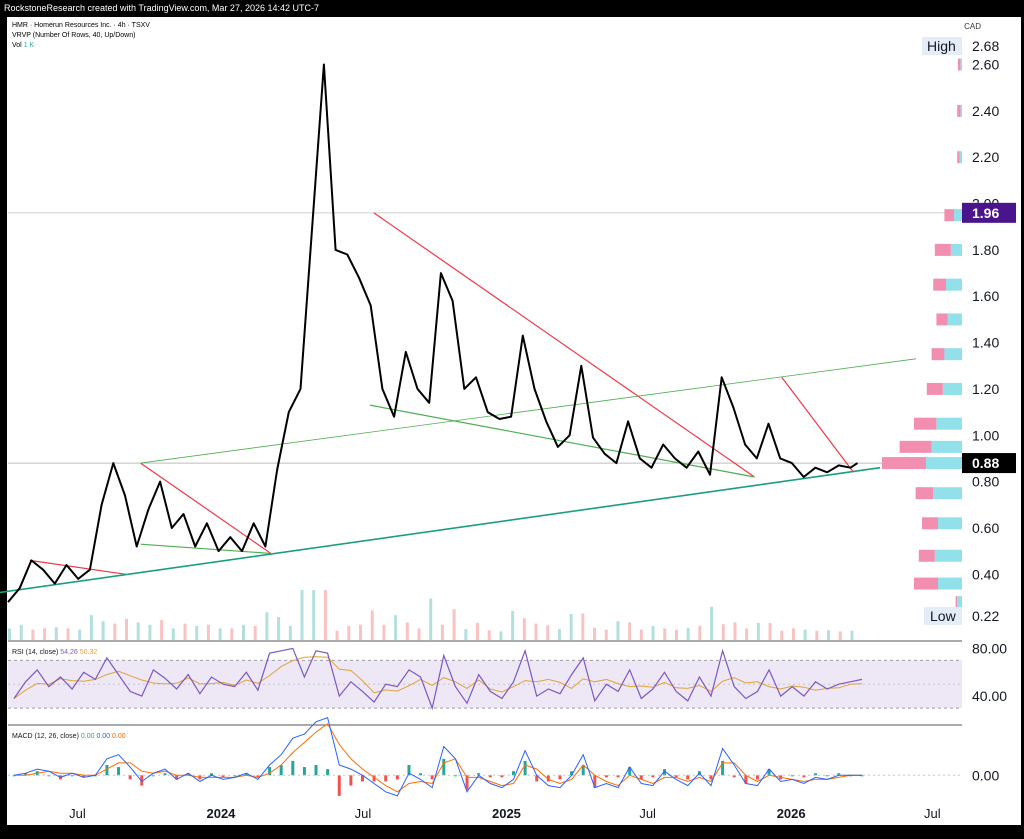 The height and width of the screenshot is (839, 1024). Describe the element at coordinates (985, 528) in the screenshot. I see `y-tick-label: 0.60` at that location.